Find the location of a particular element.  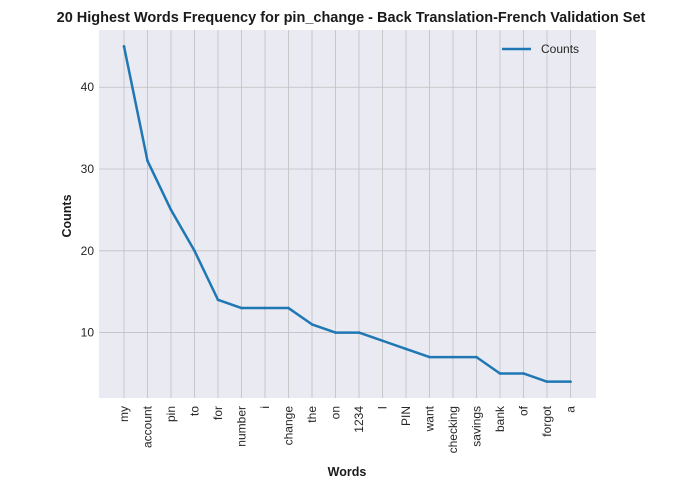

x-tick-label: i is located at coordinates (265, 407).